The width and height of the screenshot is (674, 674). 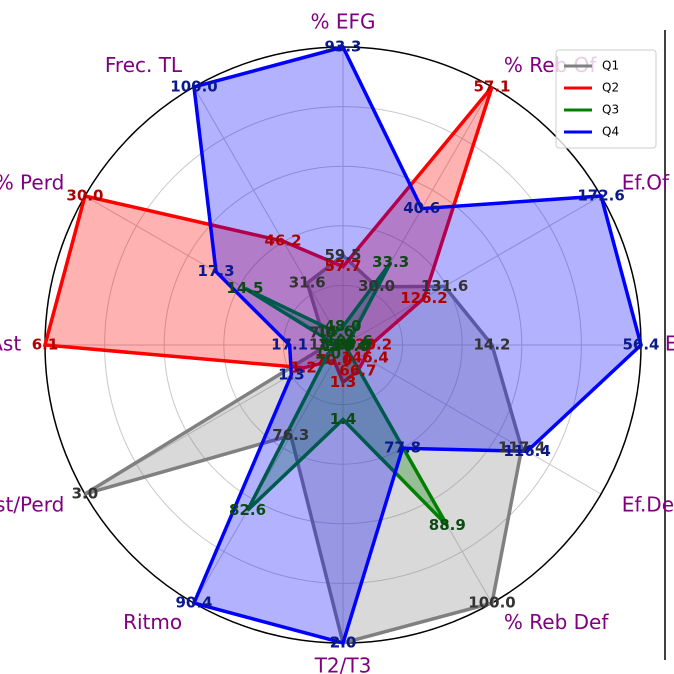 I want to click on value-label: 59.5, so click(x=342, y=255).